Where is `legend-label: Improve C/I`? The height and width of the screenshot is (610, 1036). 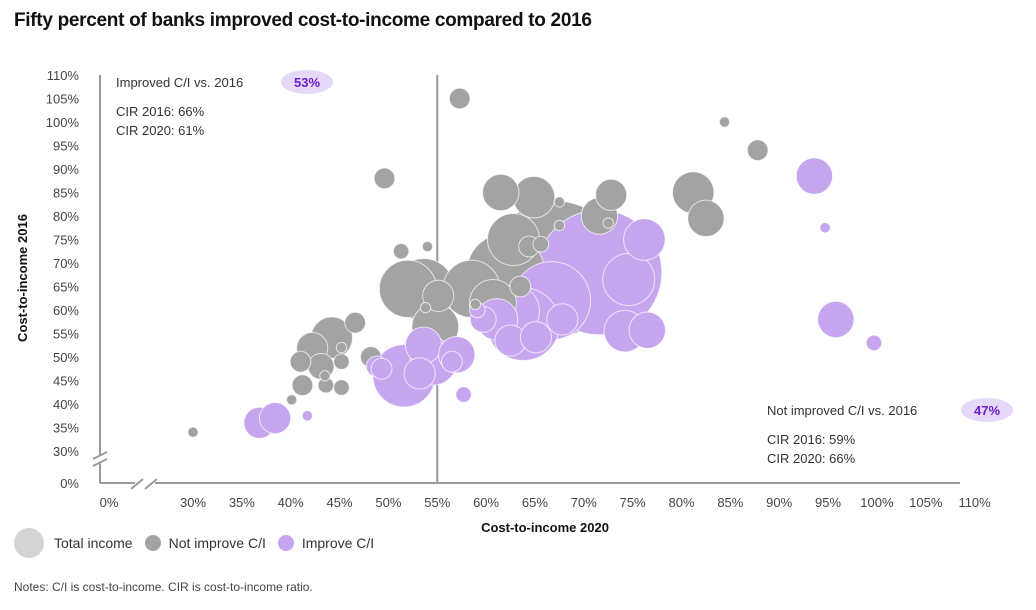
legend-label: Improve C/I is located at coordinates (338, 543).